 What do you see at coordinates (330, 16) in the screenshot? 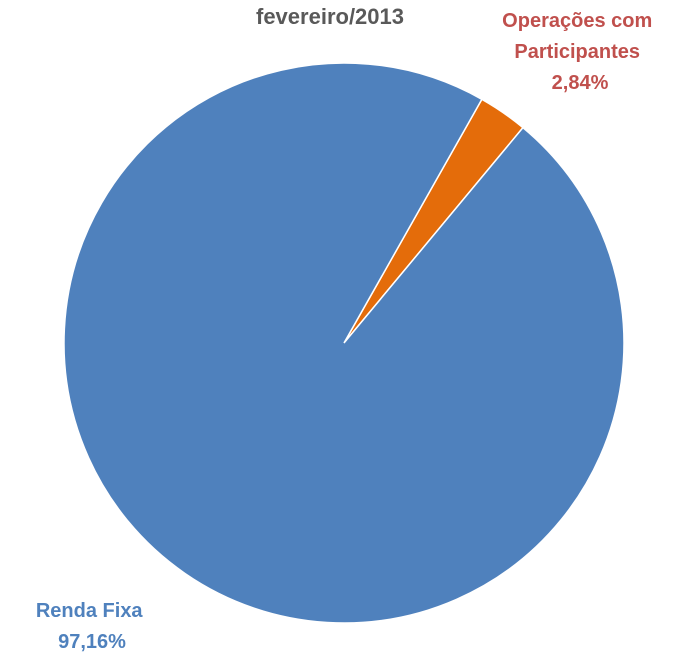
I see `chart-title: fevereiro/2013` at bounding box center [330, 16].